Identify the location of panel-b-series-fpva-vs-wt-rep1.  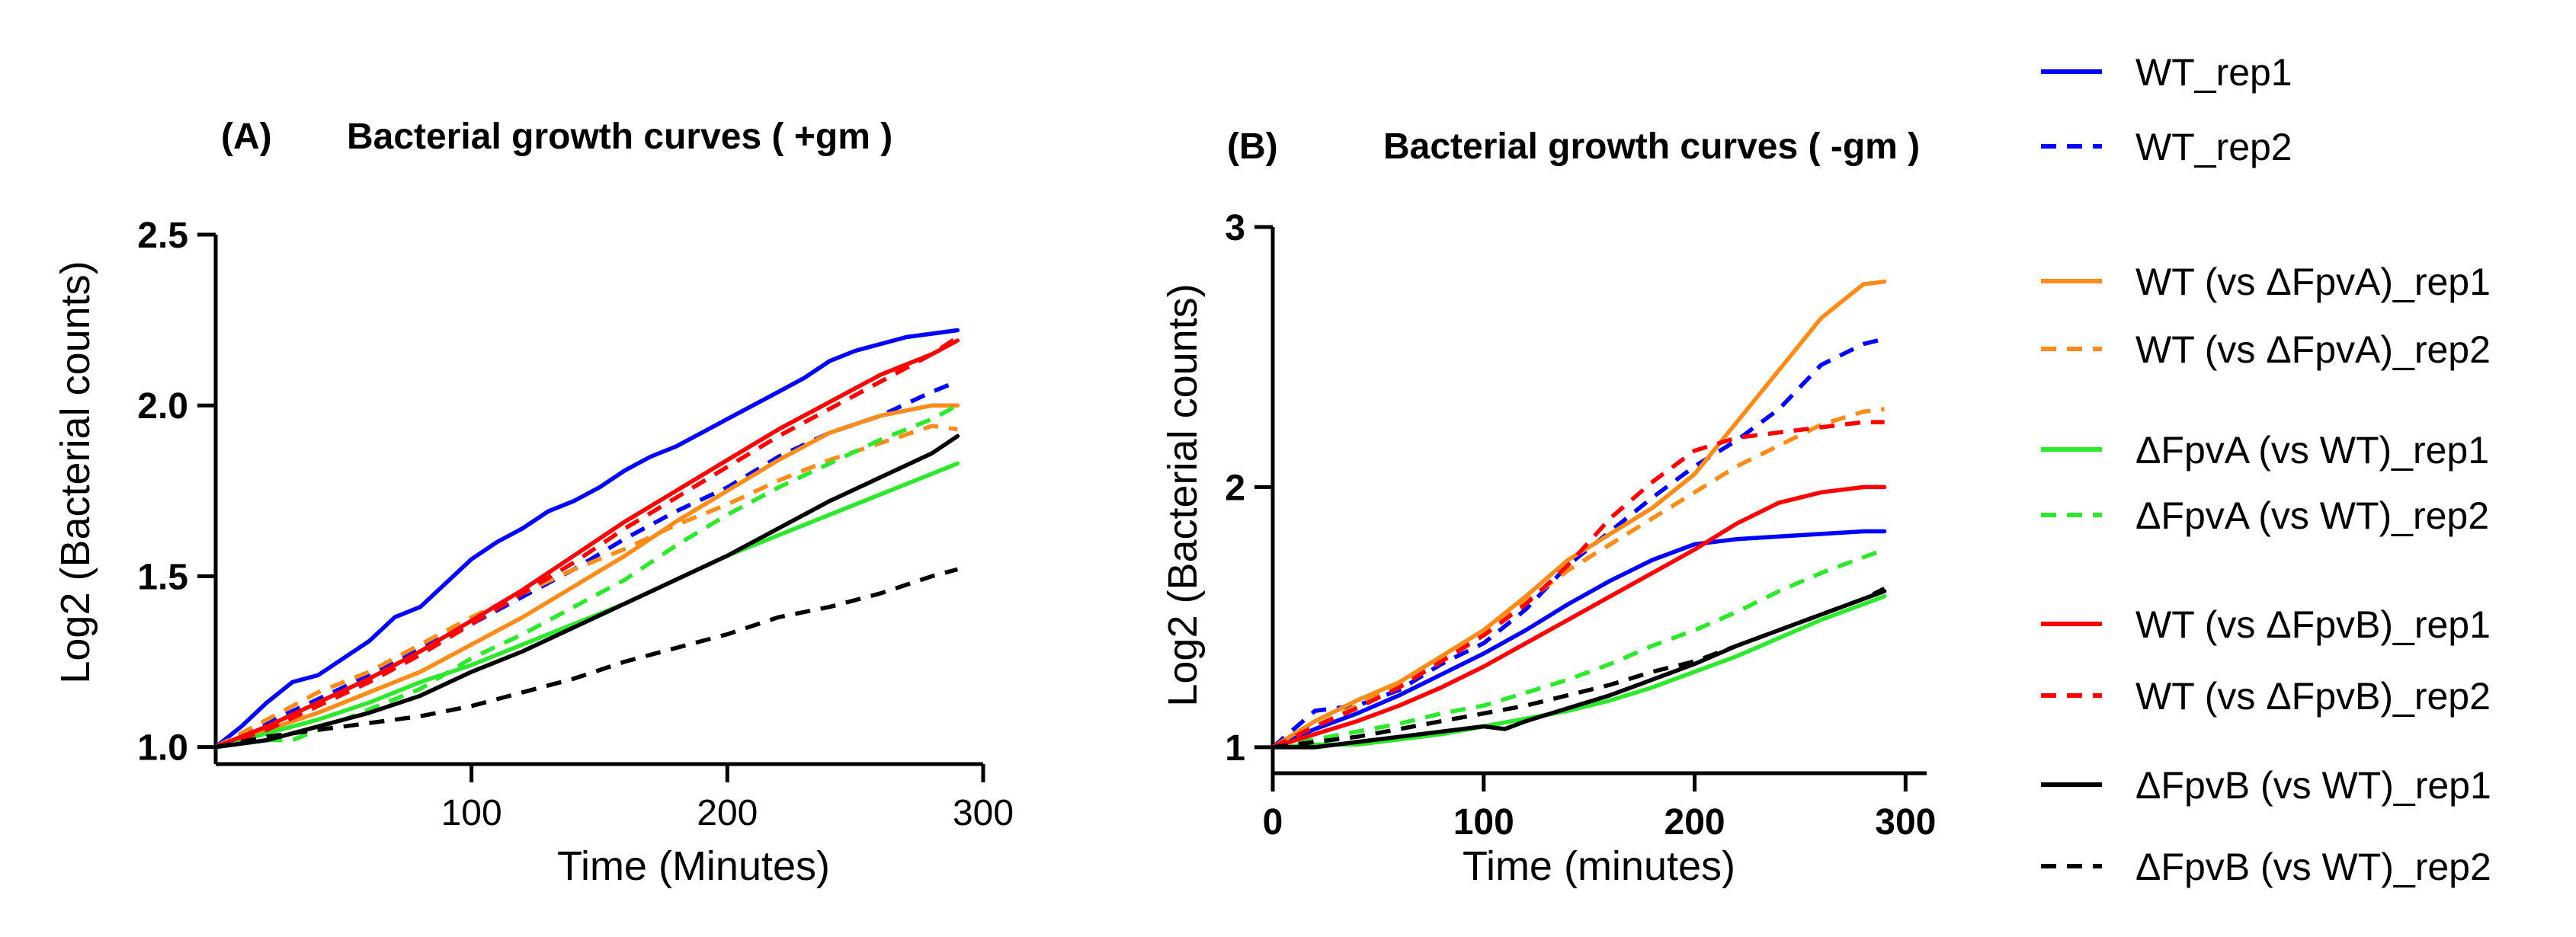
(1578, 672).